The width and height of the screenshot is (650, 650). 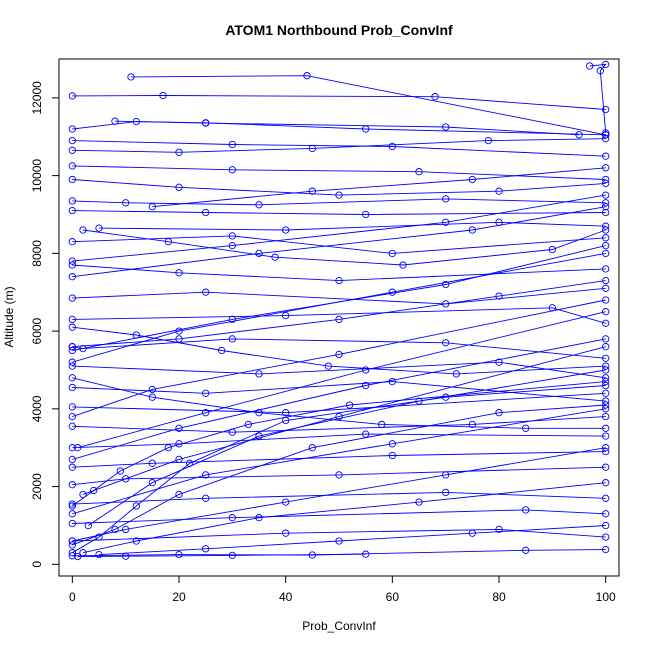 I want to click on x-tick-label: 80, so click(x=499, y=597).